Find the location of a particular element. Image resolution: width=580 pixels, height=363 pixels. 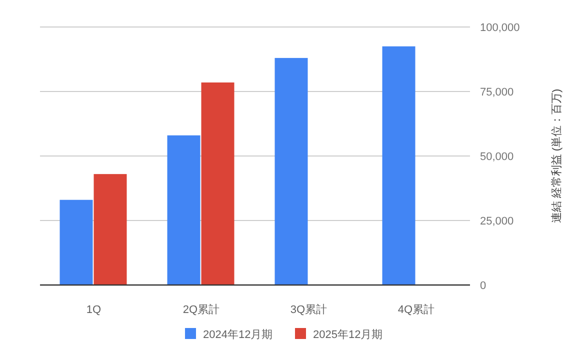

x-tick-label: 4Q累計 is located at coordinates (416, 309).